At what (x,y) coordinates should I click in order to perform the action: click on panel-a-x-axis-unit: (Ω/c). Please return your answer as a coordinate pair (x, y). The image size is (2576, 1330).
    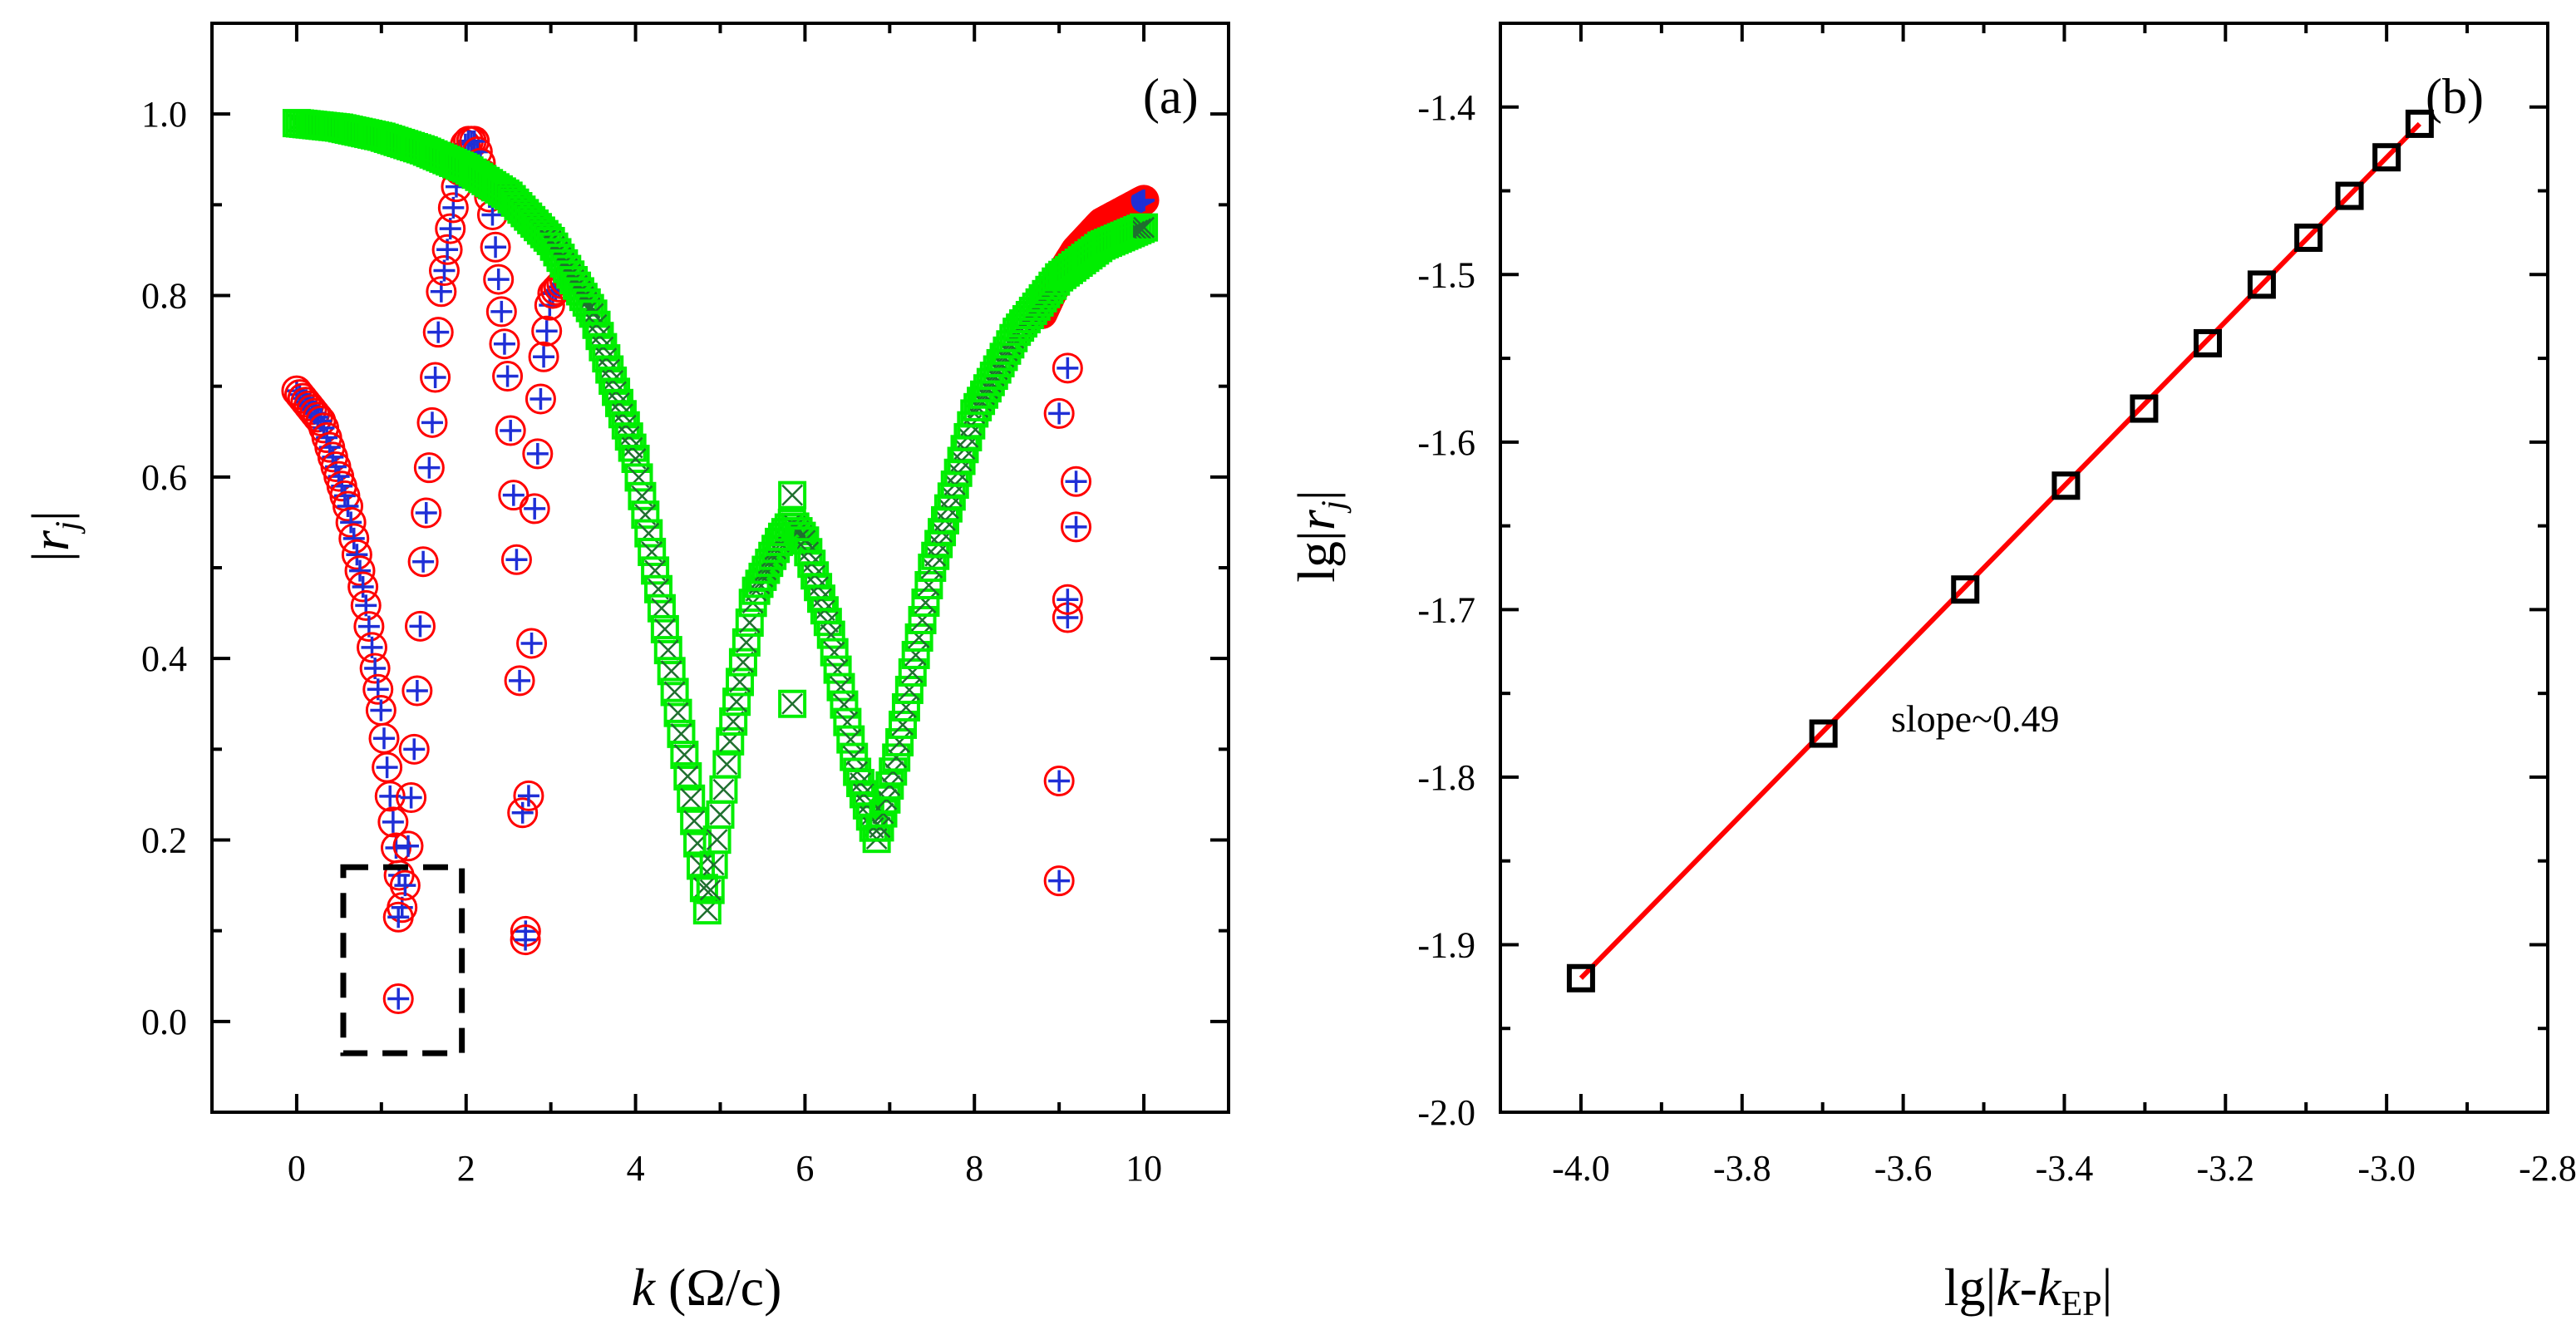
    Looking at the image, I should click on (718, 1287).